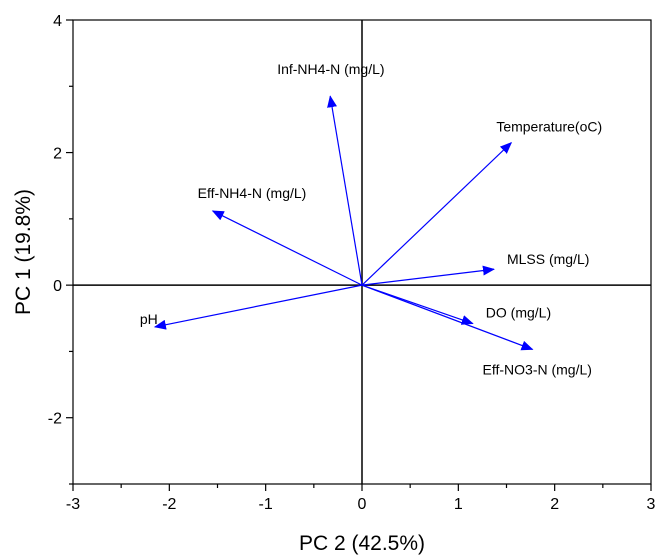  Describe the element at coordinates (537, 369) in the screenshot. I see `vector-label: Eff-NO3-N (mg/L)` at that location.